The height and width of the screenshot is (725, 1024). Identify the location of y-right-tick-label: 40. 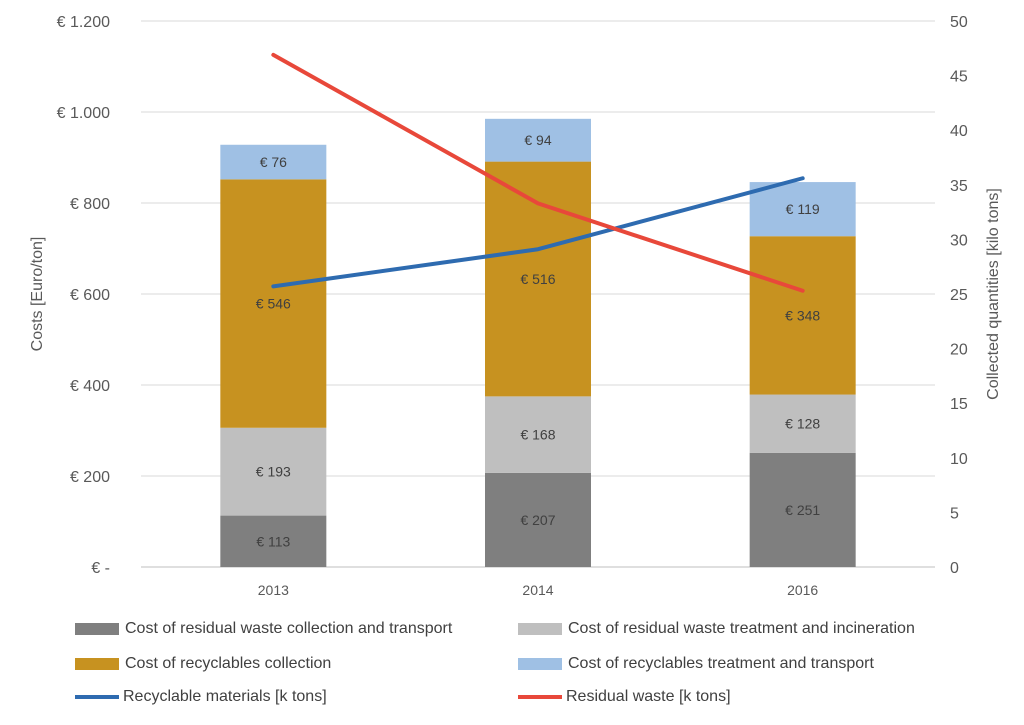
(959, 131).